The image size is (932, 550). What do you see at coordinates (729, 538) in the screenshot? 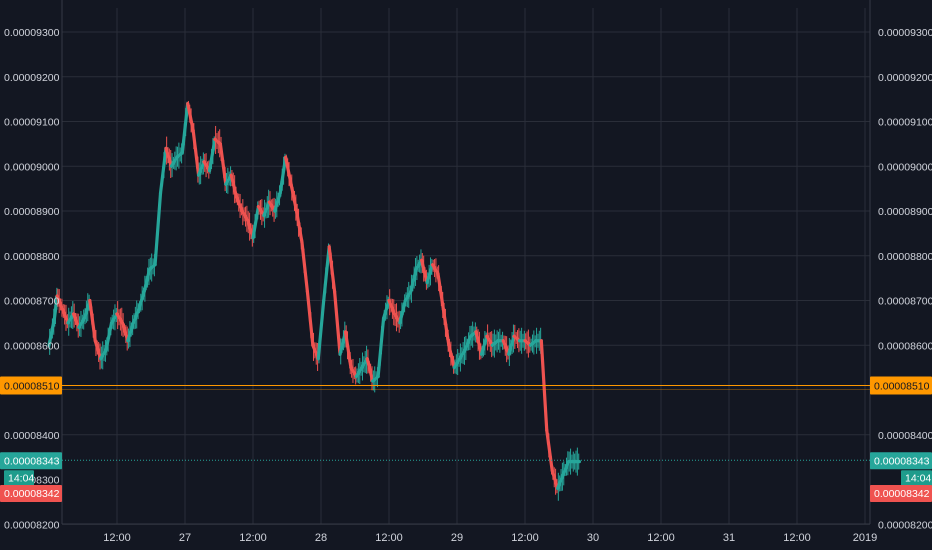
I see `time-tick: 31` at bounding box center [729, 538].